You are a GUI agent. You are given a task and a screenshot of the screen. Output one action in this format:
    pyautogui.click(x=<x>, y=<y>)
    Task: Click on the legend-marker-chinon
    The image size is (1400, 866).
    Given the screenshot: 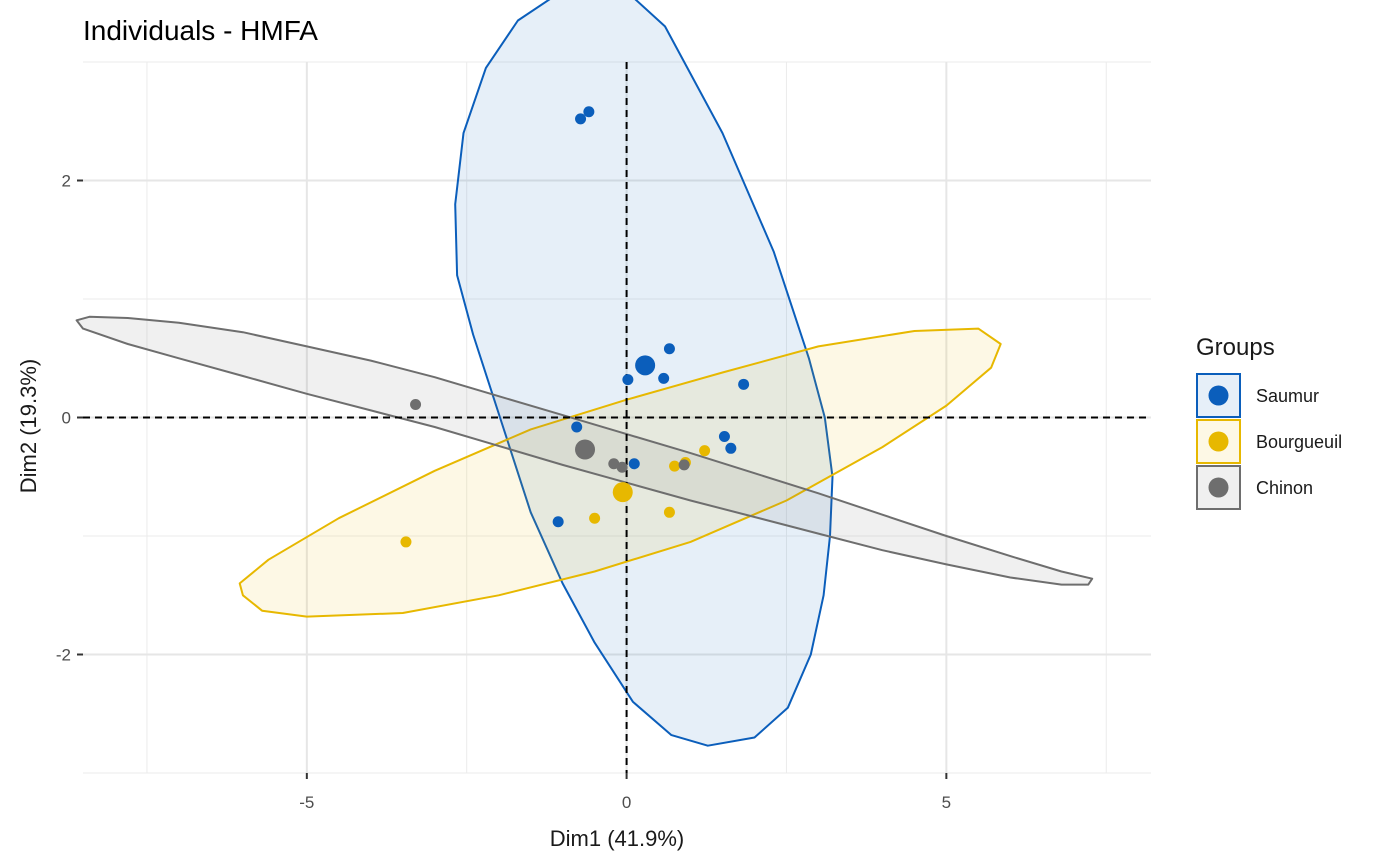 What is the action you would take?
    pyautogui.click(x=1218, y=487)
    